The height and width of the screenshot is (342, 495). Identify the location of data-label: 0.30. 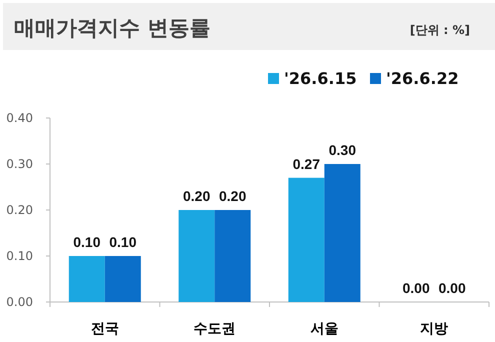
(342, 150).